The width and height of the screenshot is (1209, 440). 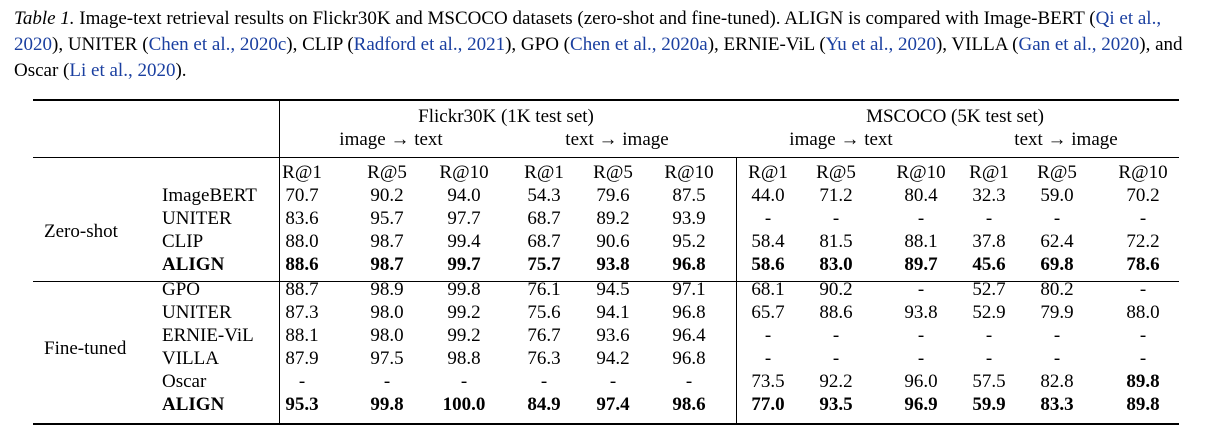 I want to click on caption-text: )., so click(x=181, y=70).